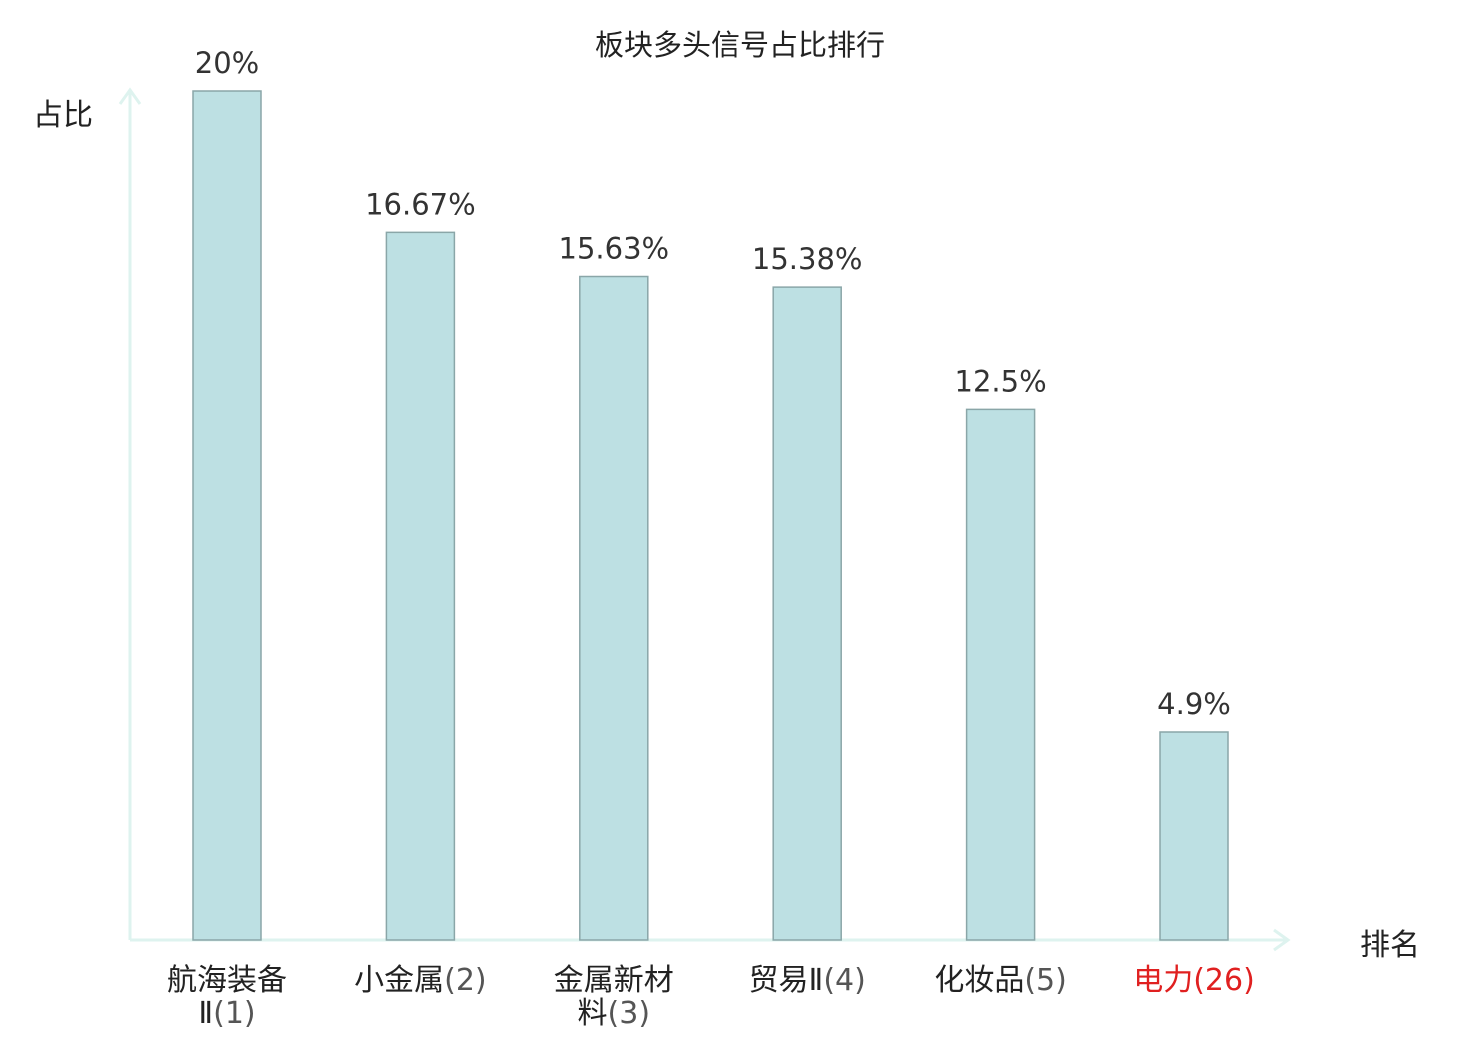  I want to click on data-label: 16.67%, so click(420, 204).